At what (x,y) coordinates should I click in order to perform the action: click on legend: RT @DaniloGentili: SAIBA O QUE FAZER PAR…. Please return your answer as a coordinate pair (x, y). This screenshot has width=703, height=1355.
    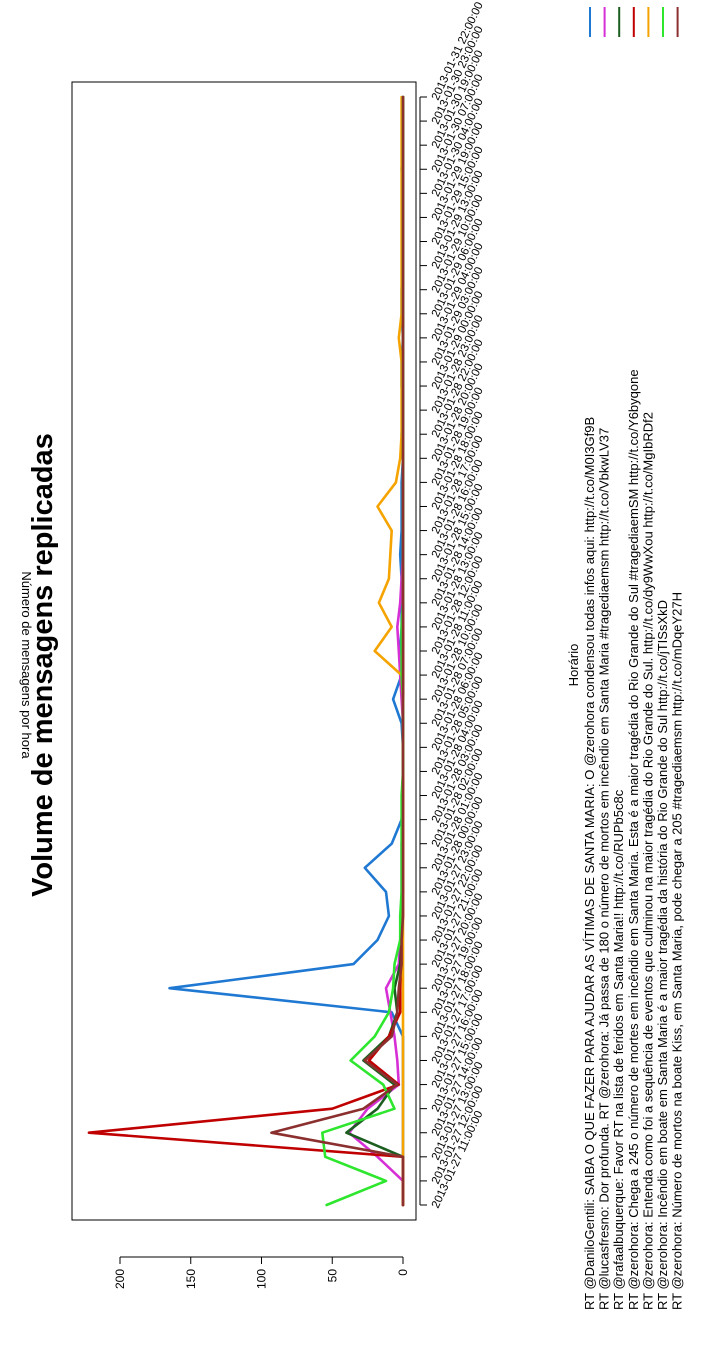
    Looking at the image, I should click on (633, 658).